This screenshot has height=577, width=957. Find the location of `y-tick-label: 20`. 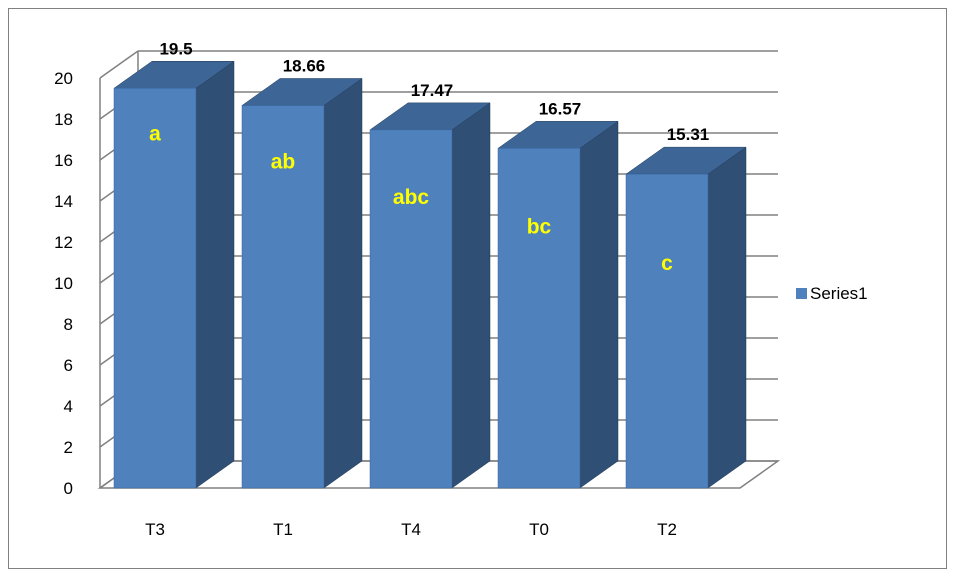

y-tick-label: 20 is located at coordinates (63, 78).